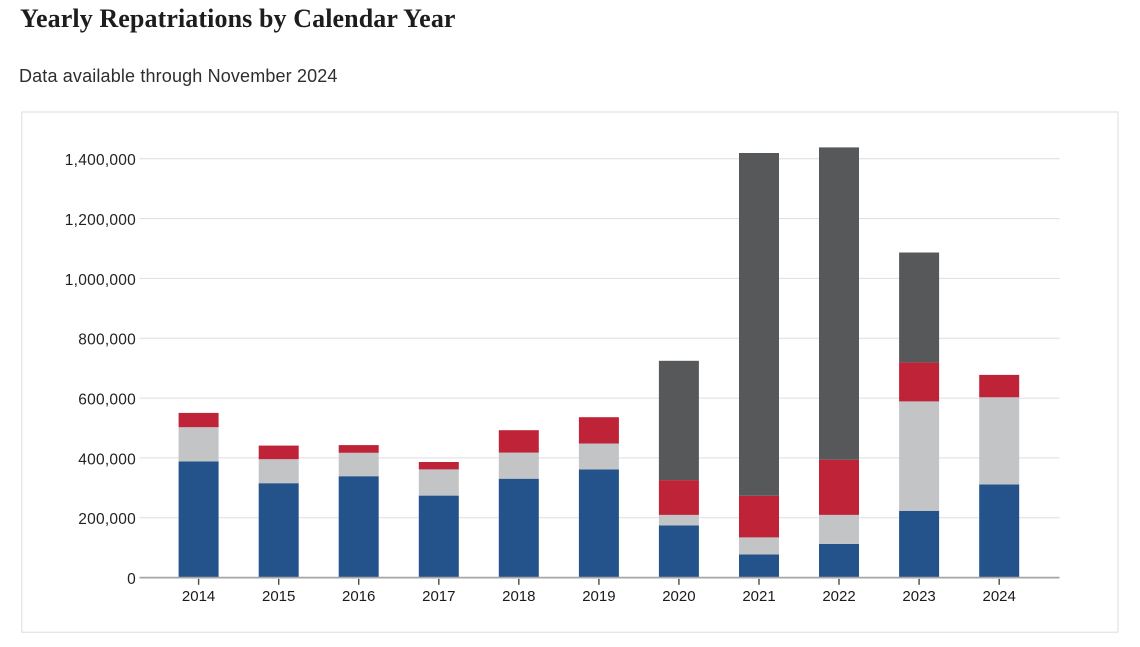 The image size is (1140, 647). I want to click on svg-text: 2014, so click(198, 596).